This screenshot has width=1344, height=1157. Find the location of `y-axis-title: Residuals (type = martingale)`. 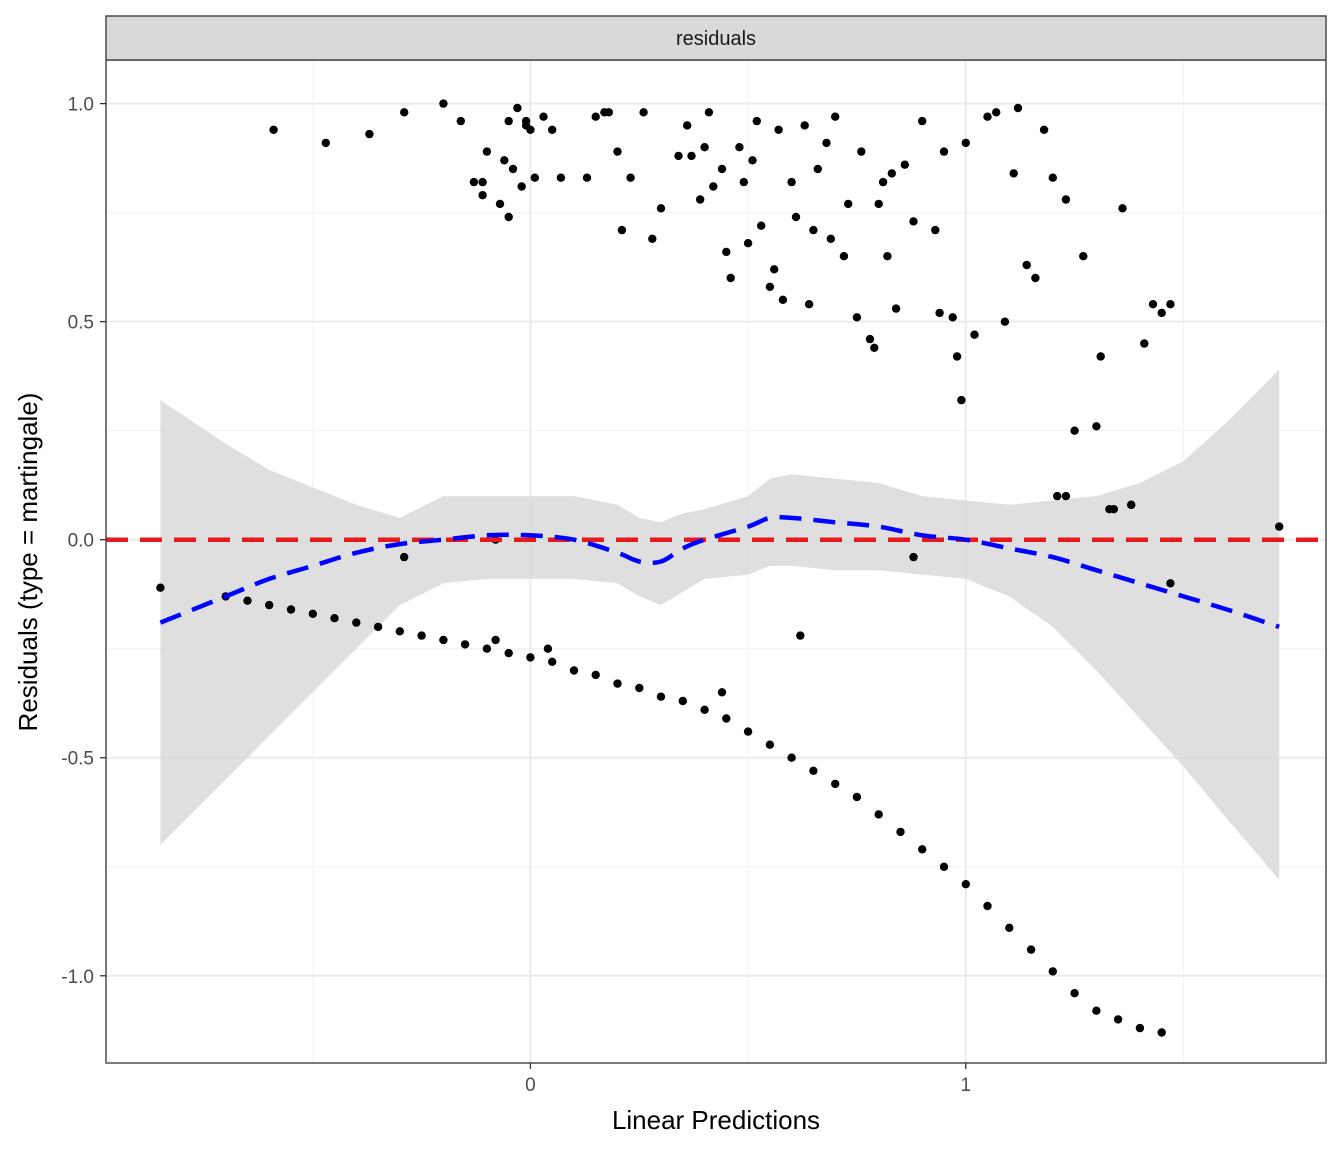

y-axis-title: Residuals (type = martingale) is located at coordinates (28, 562).